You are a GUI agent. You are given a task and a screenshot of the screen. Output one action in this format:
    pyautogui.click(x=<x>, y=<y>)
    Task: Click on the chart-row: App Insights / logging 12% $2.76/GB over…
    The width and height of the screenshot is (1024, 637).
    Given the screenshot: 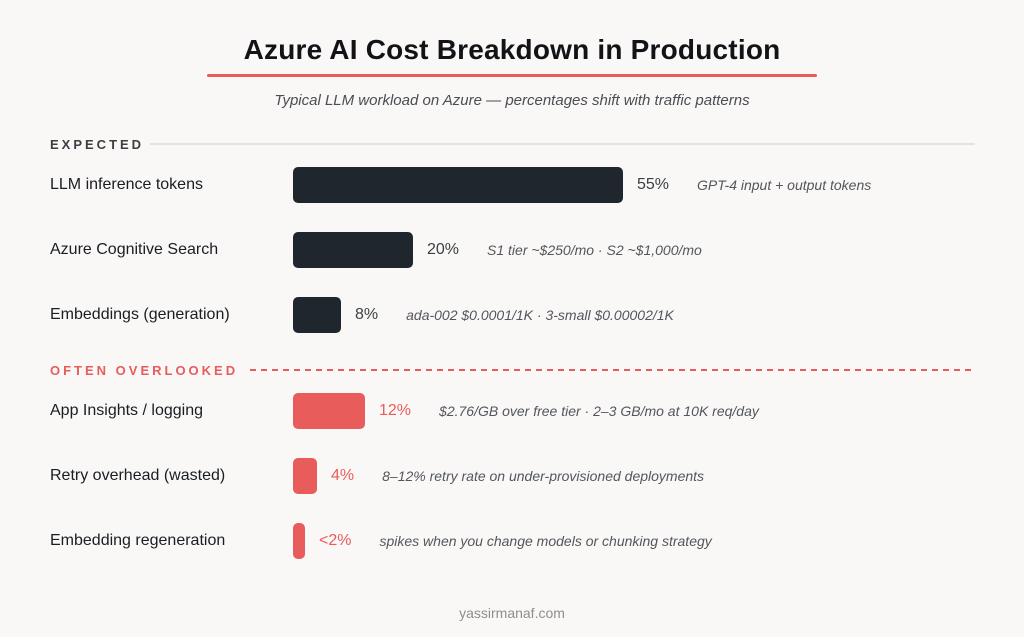 What is the action you would take?
    pyautogui.click(x=512, y=411)
    